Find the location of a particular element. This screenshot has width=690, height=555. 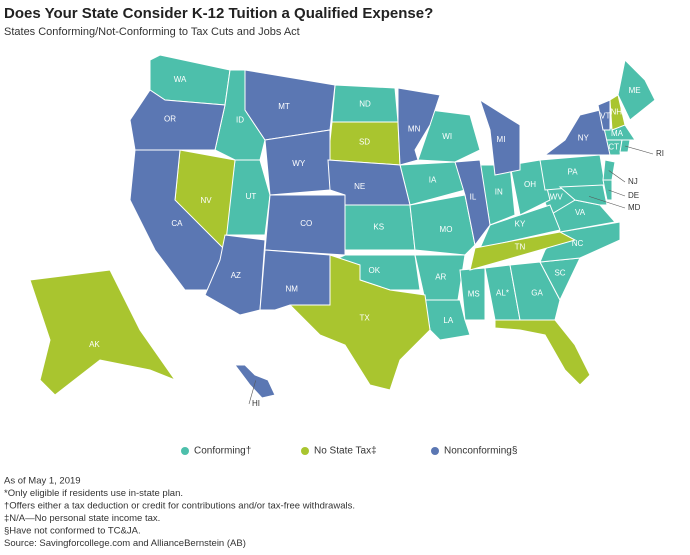

state-label: IN is located at coordinates (499, 192).